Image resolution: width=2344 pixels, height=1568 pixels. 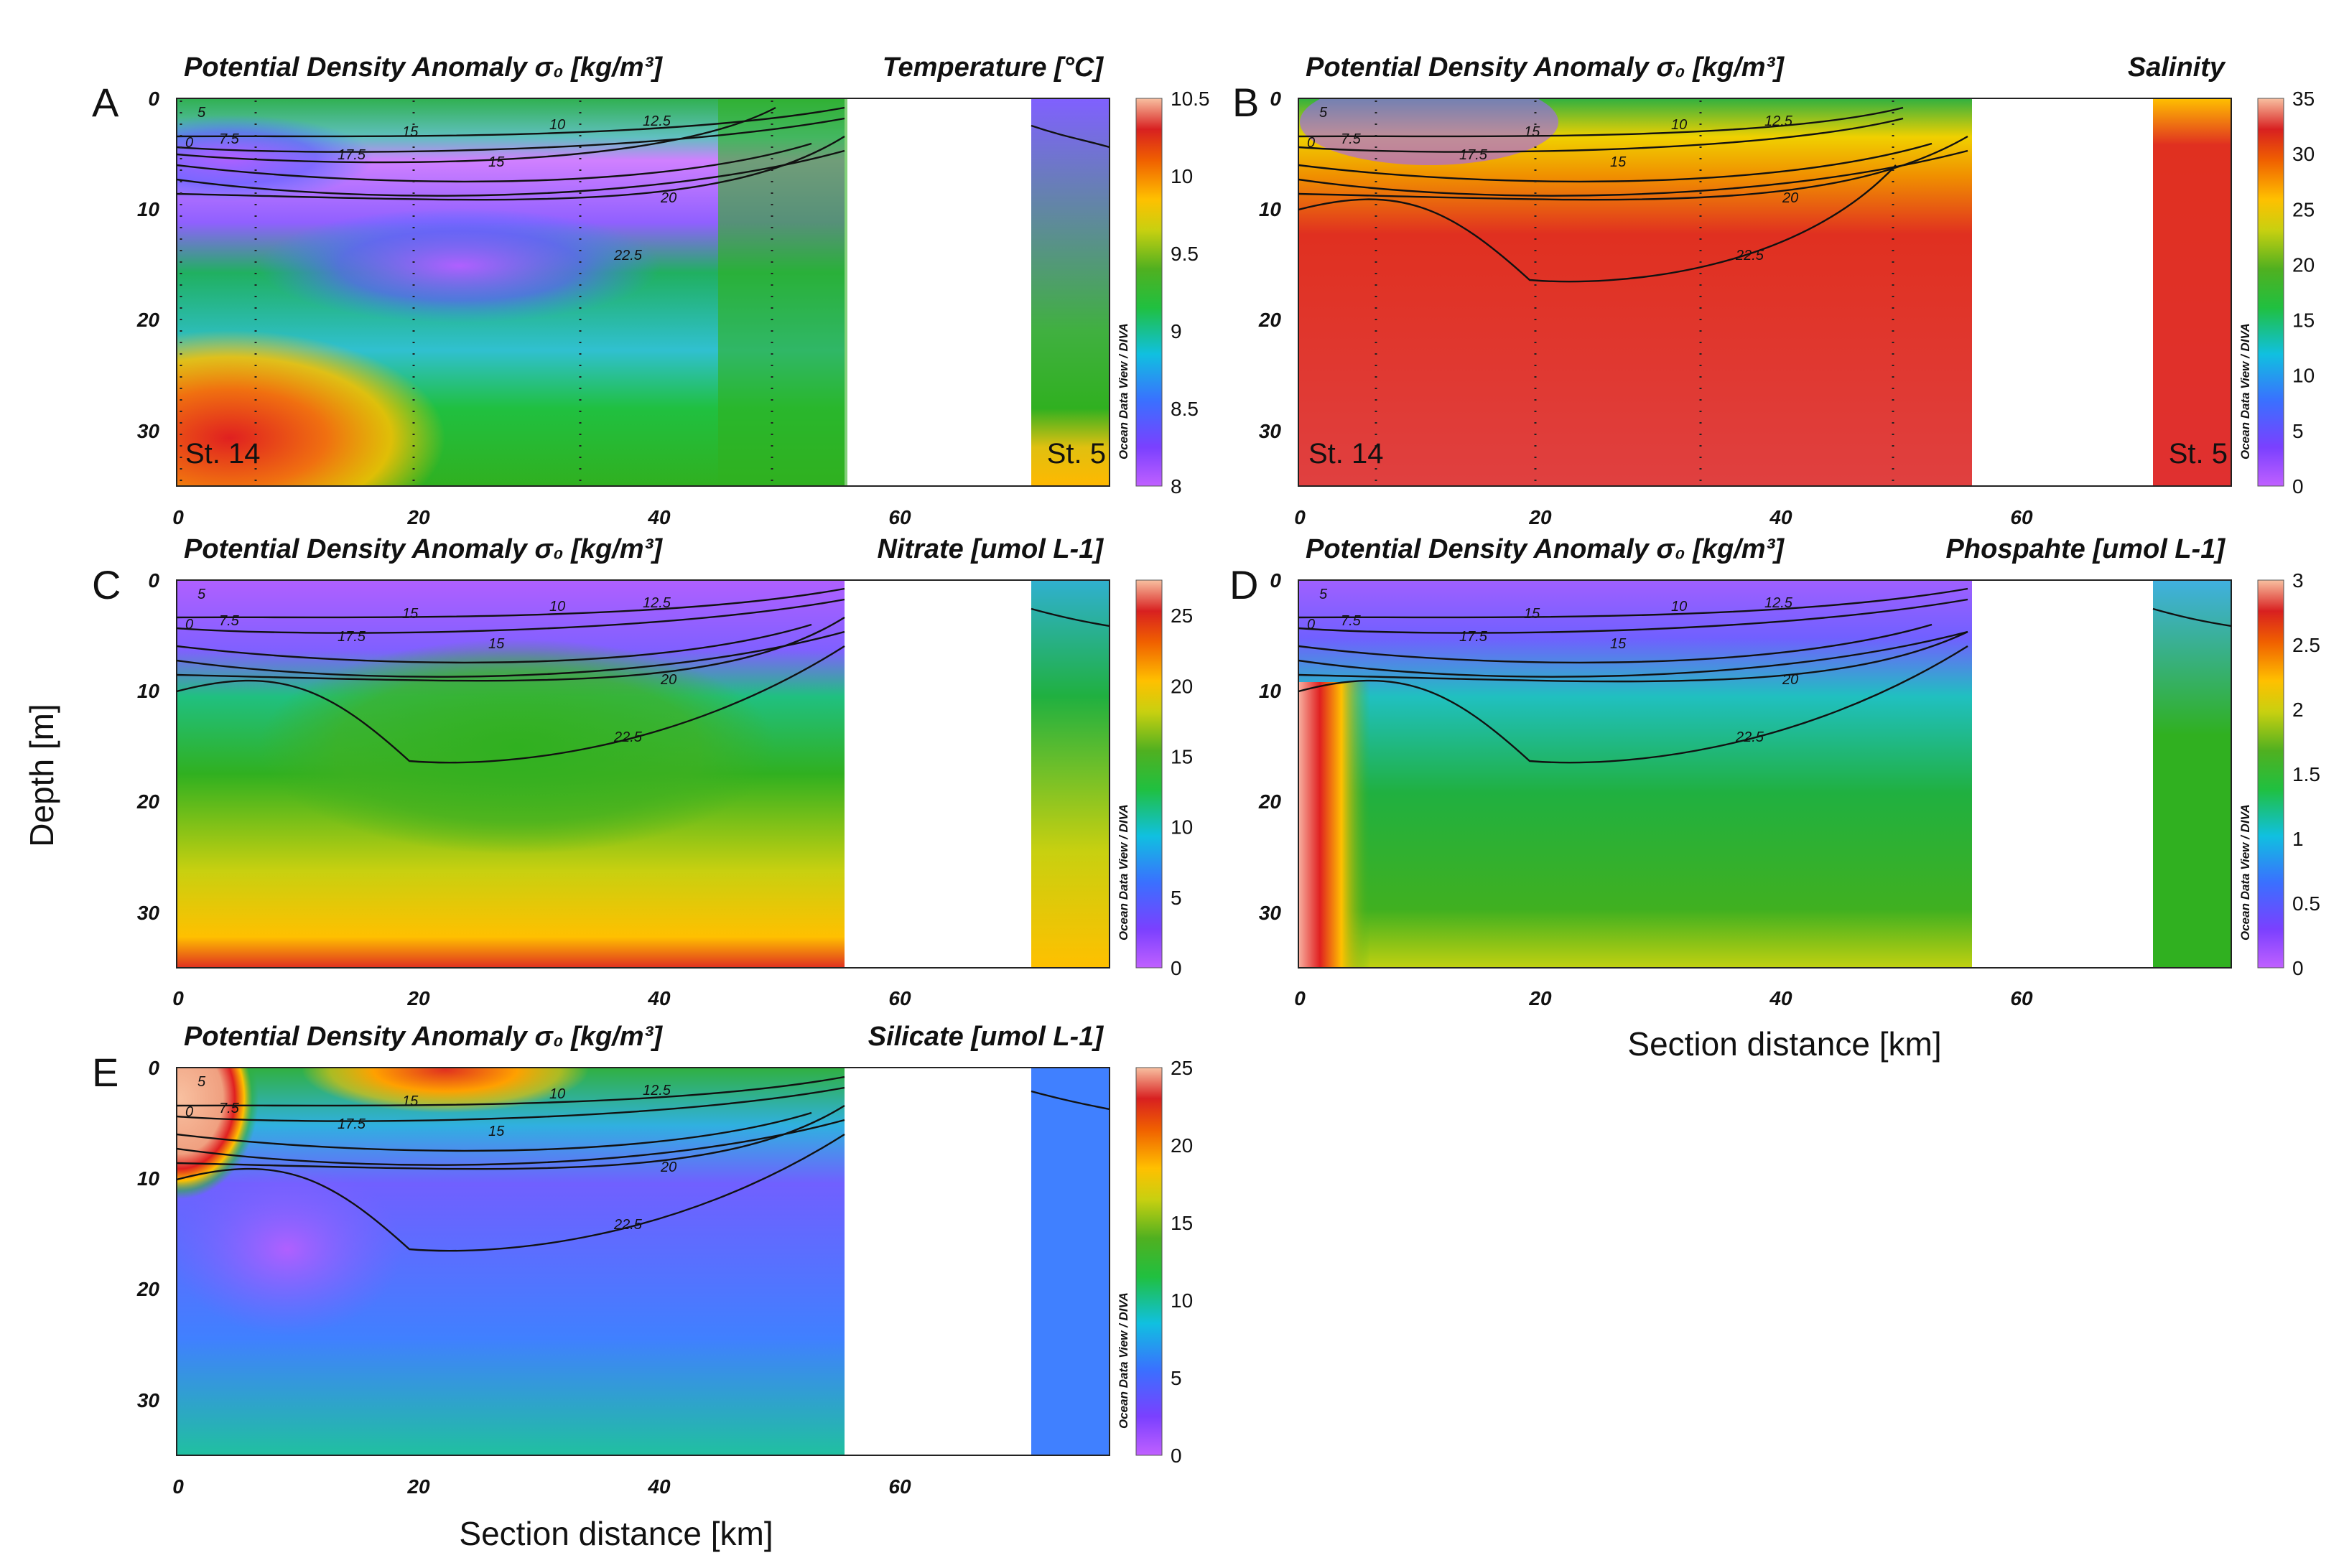 I want to click on contour-label: 17.5, so click(x=1474, y=637).